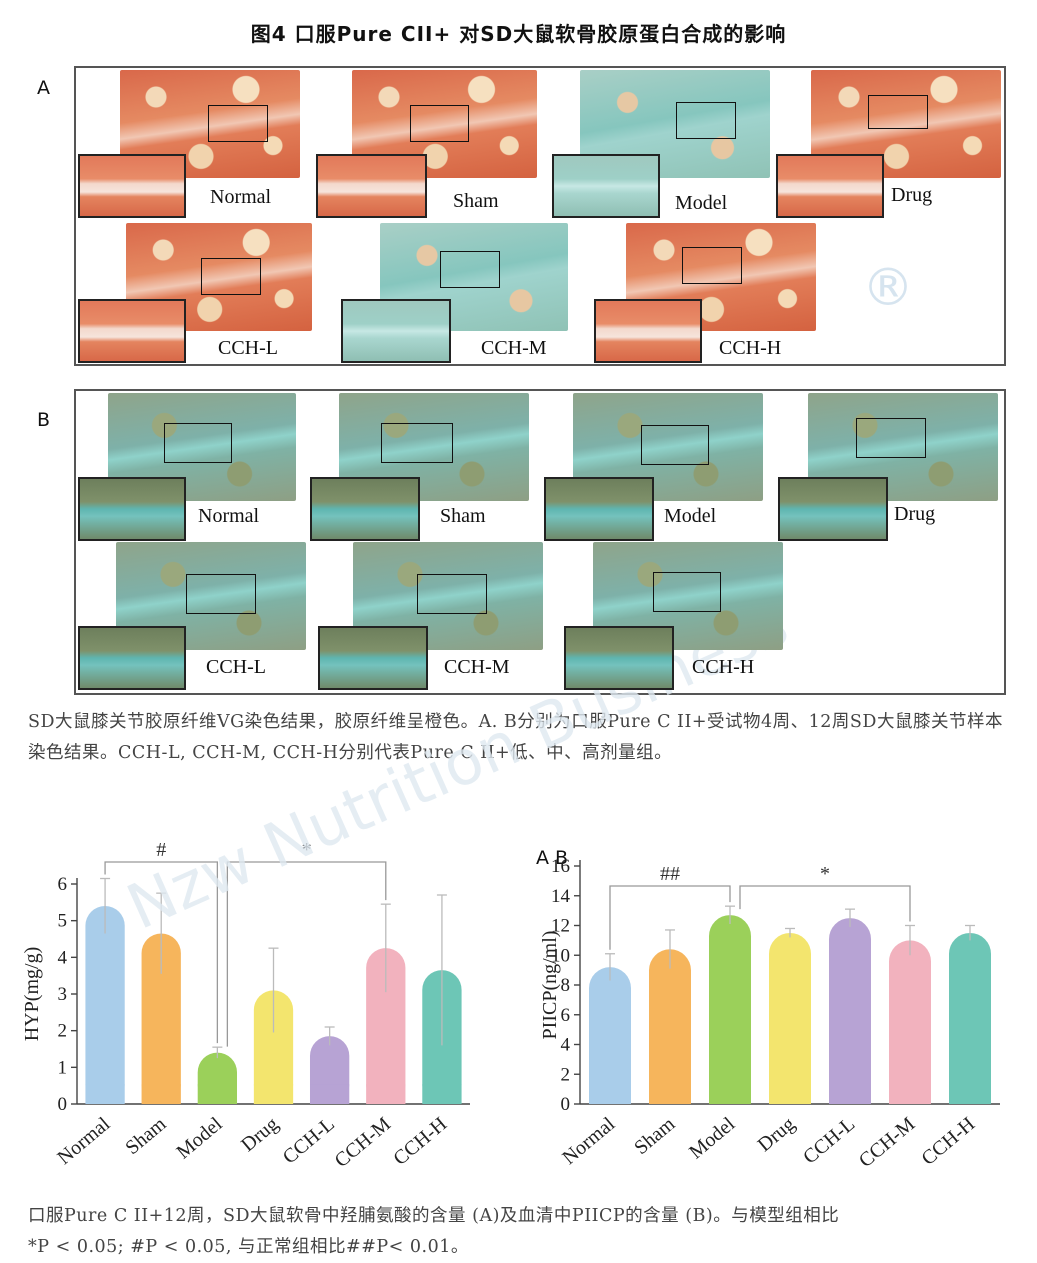 The width and height of the screenshot is (1037, 1263). I want to click on significance-label: *, so click(825, 874).